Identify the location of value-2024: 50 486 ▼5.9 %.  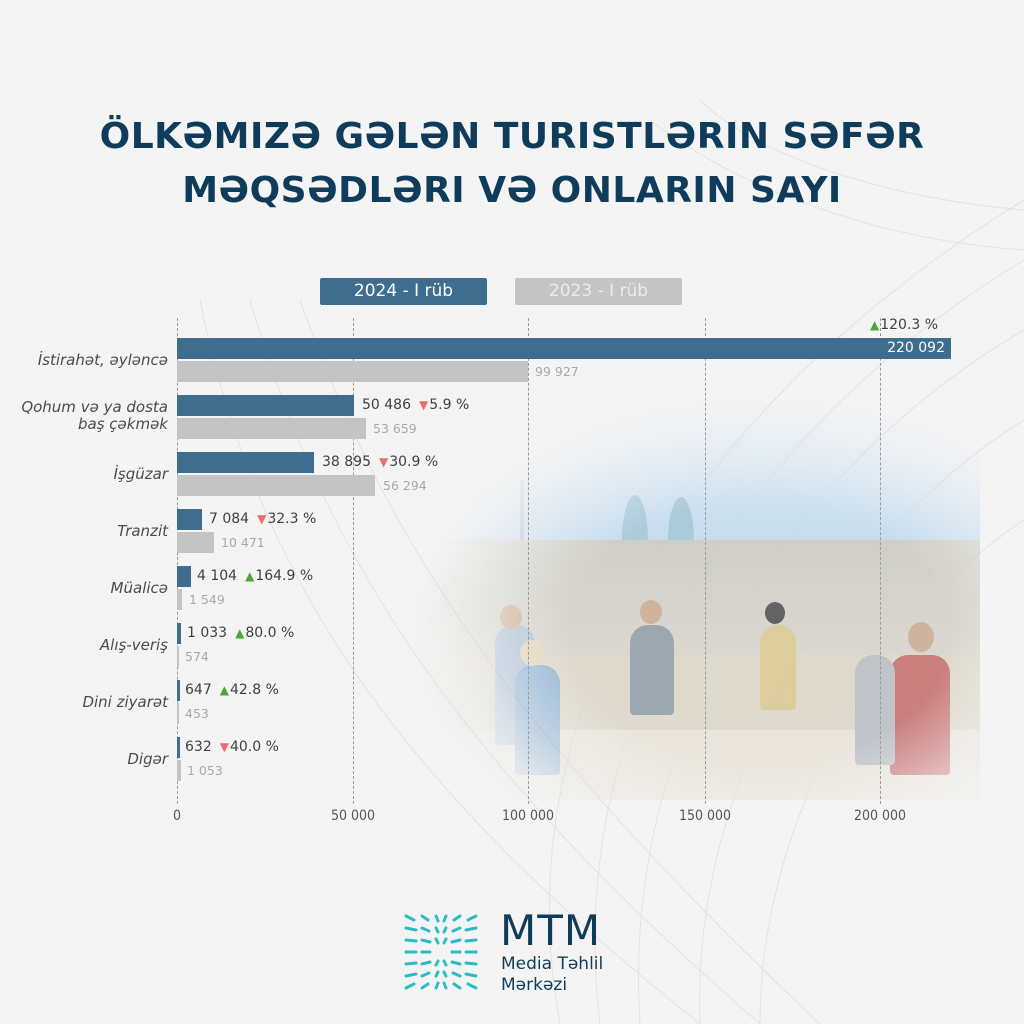
(415, 405).